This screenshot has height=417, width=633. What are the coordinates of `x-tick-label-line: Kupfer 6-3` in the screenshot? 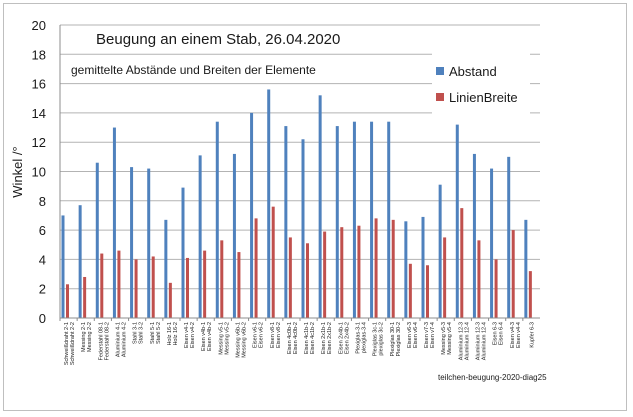 It's located at (532, 335).